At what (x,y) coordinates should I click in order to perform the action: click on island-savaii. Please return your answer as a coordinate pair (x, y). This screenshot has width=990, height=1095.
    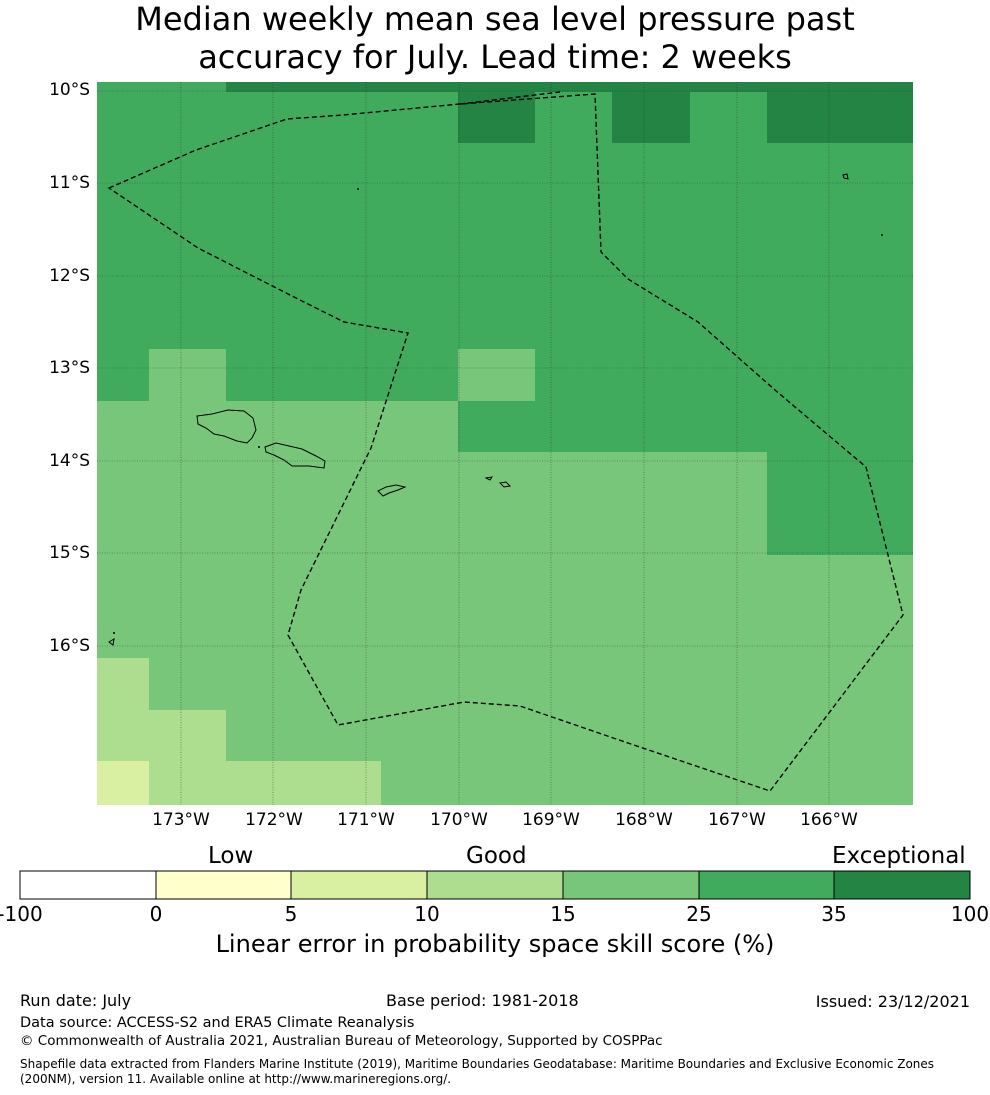
    Looking at the image, I should click on (226, 426).